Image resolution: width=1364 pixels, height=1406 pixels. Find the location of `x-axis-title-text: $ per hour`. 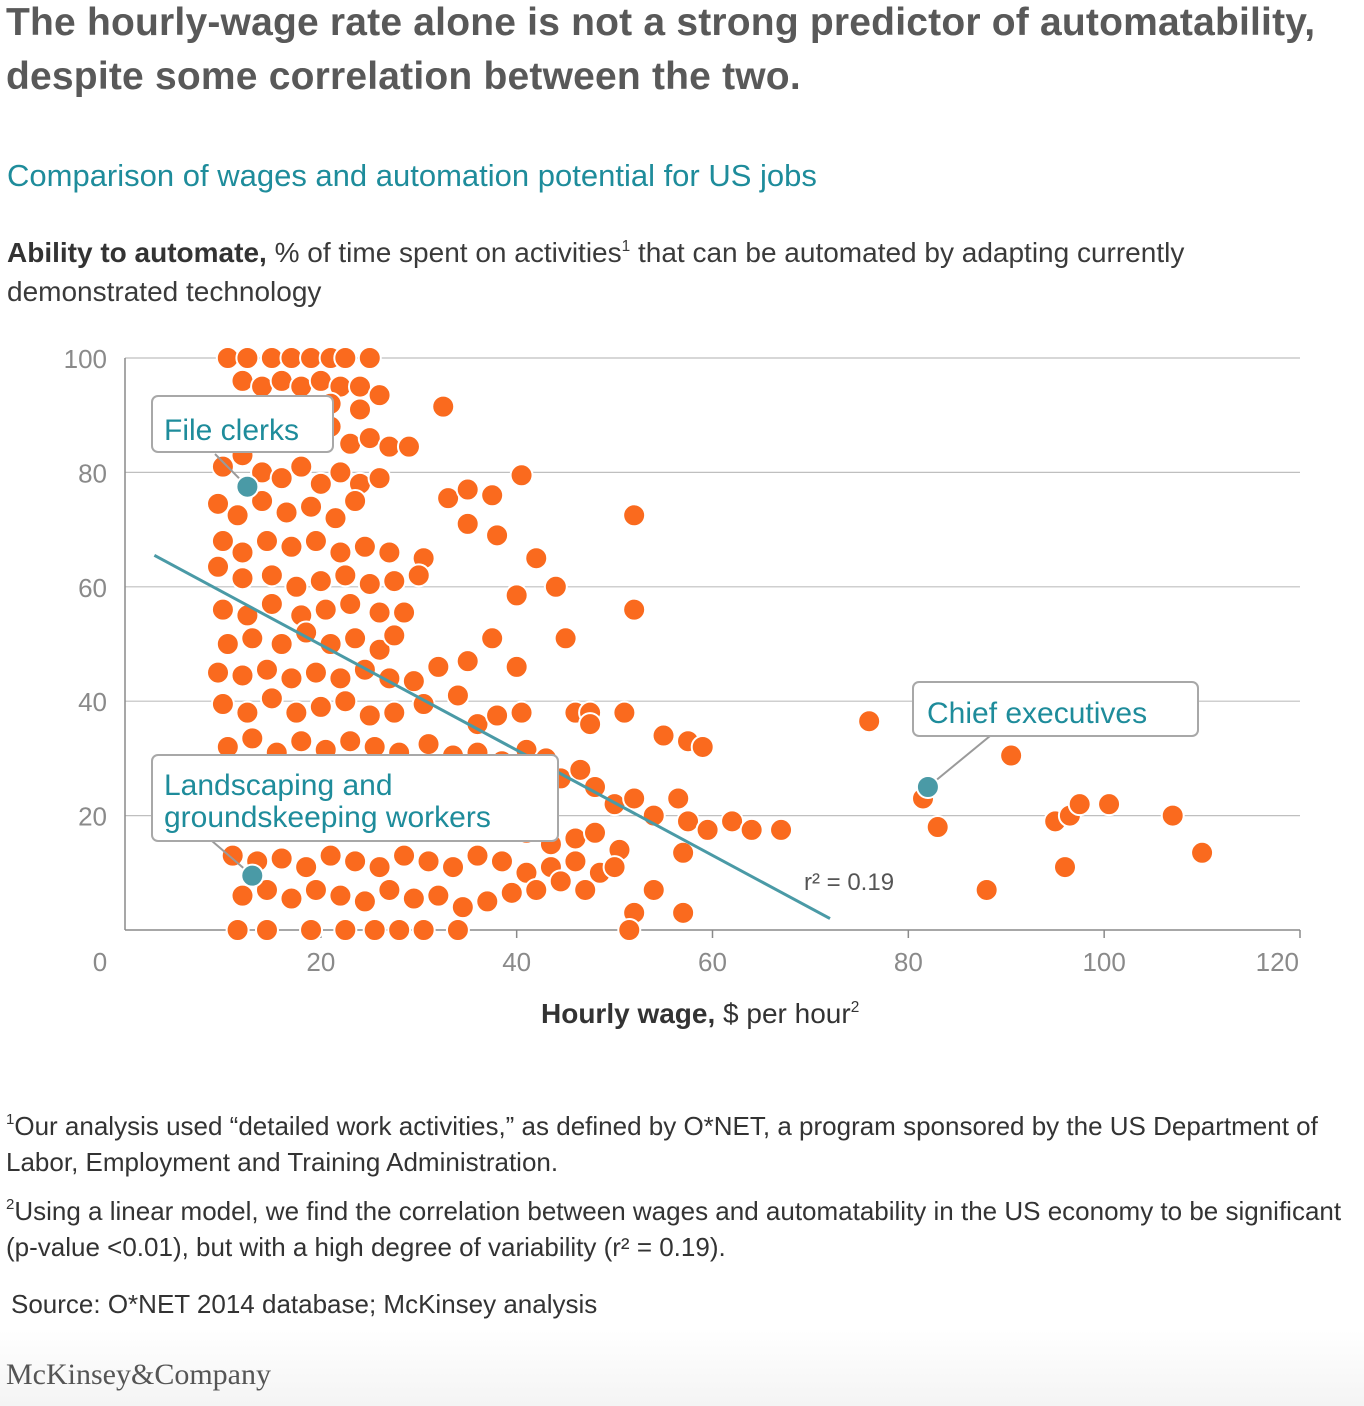

x-axis-title-text: $ per hour is located at coordinates (783, 1013).